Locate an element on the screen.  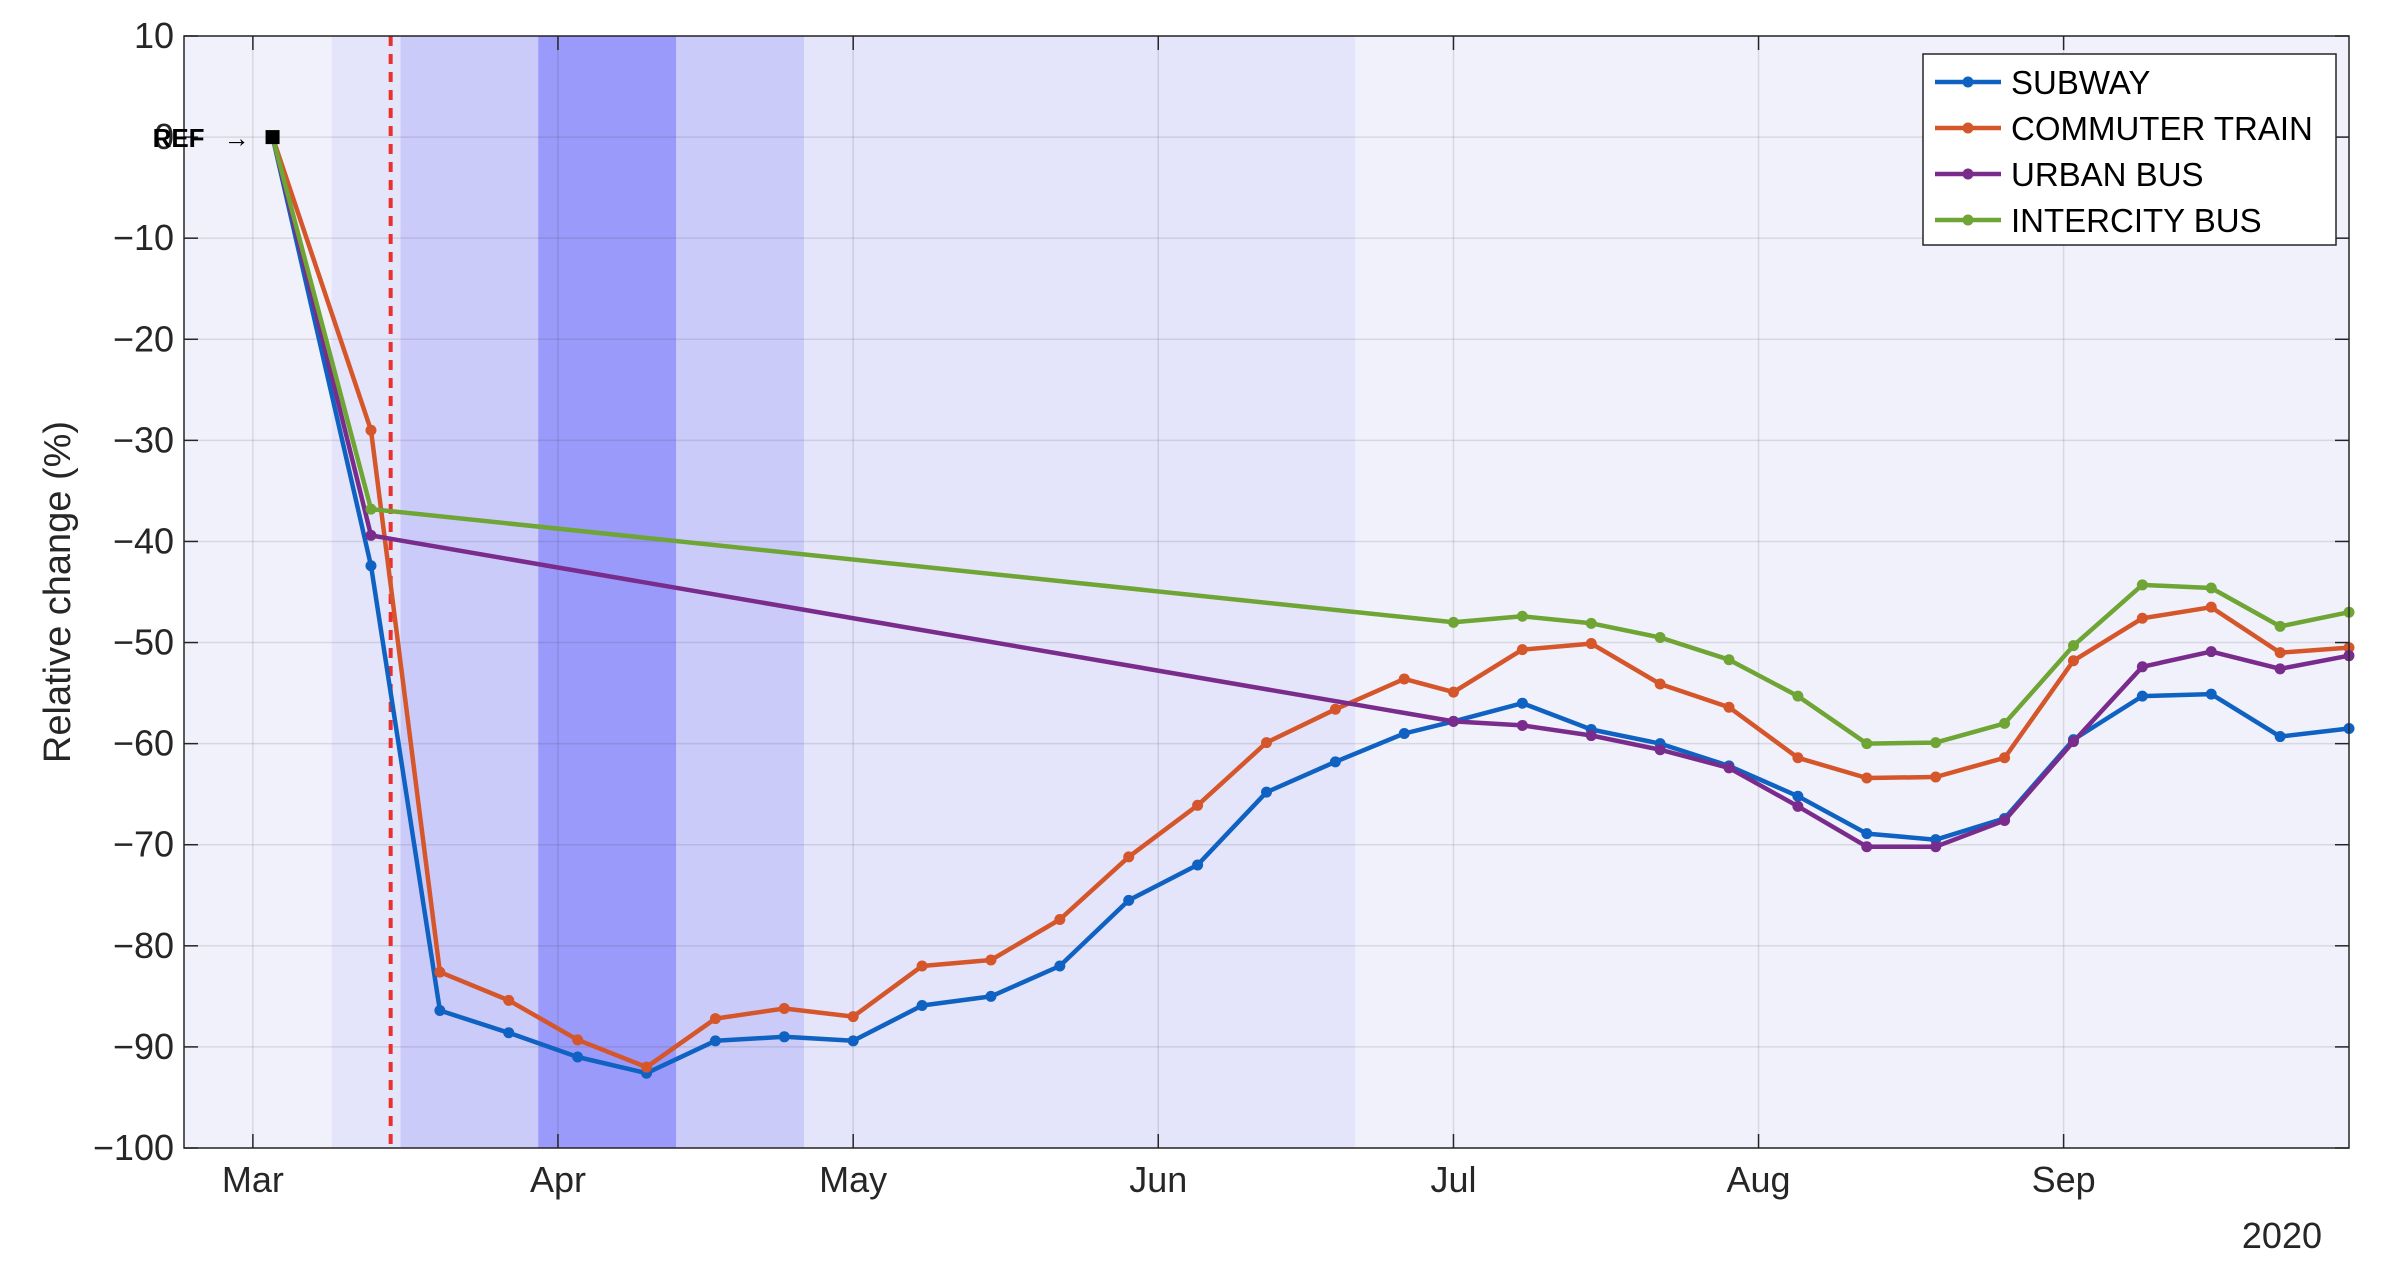
x-tick-label: Jun is located at coordinates (1158, 1179).